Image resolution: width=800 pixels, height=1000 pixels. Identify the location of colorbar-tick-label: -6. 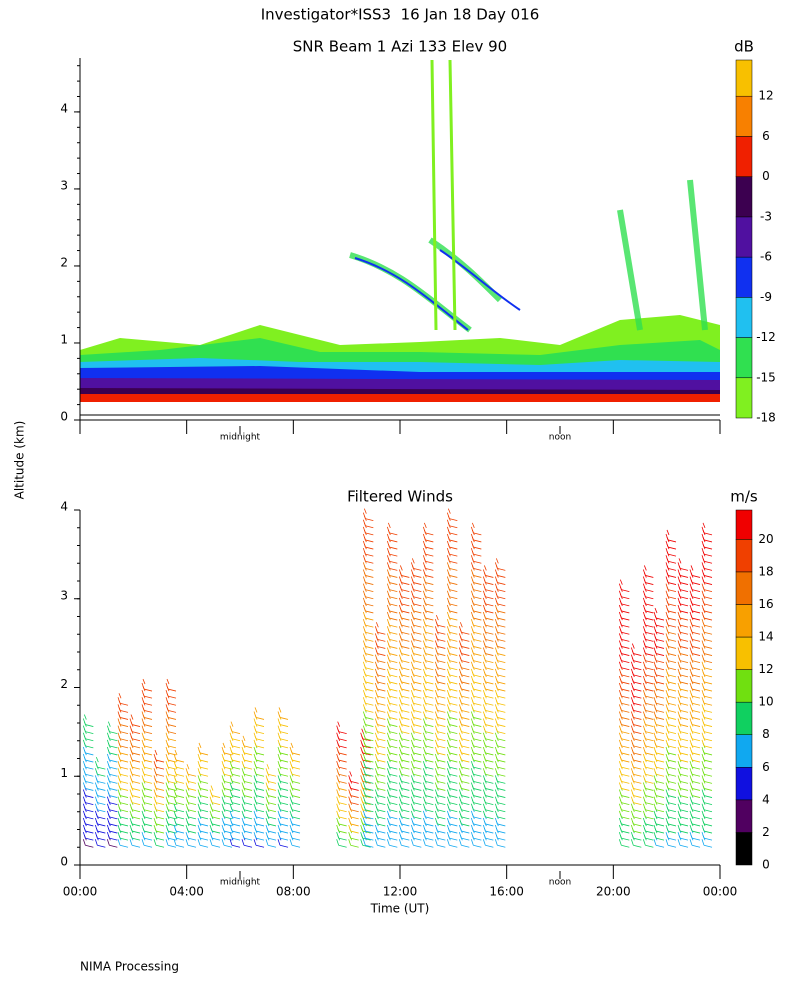
(766, 257).